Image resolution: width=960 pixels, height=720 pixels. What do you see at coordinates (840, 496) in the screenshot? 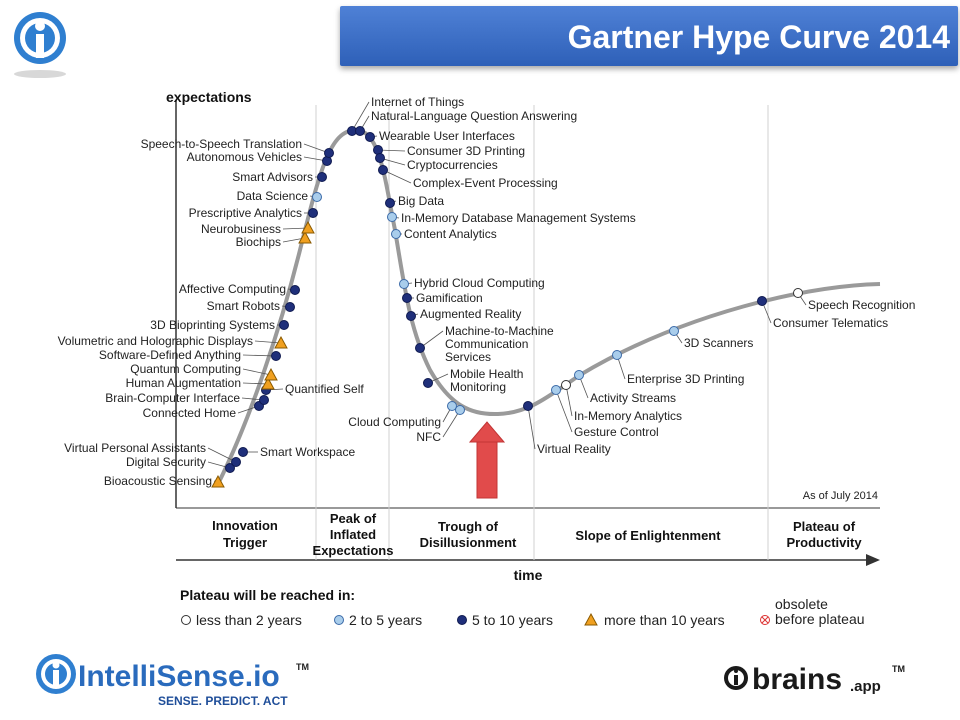
I see `as-of-note: As of July 2014` at bounding box center [840, 496].